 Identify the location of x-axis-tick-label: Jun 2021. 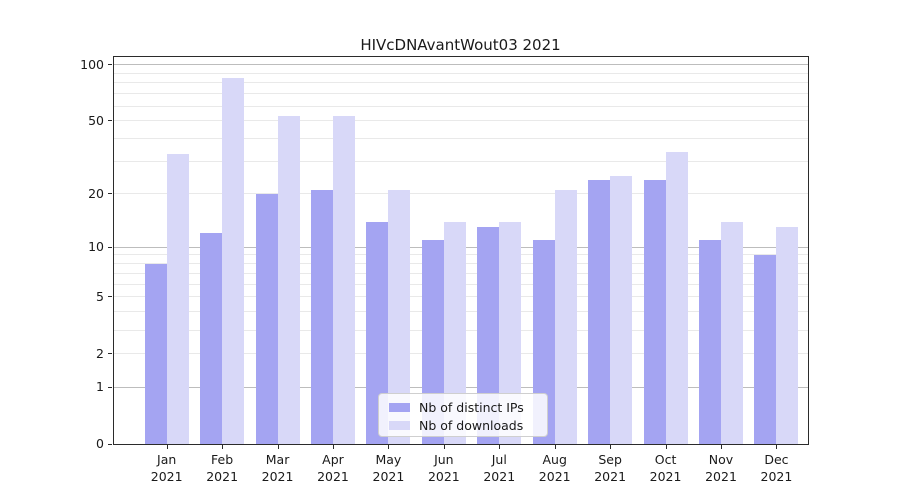
(443, 468).